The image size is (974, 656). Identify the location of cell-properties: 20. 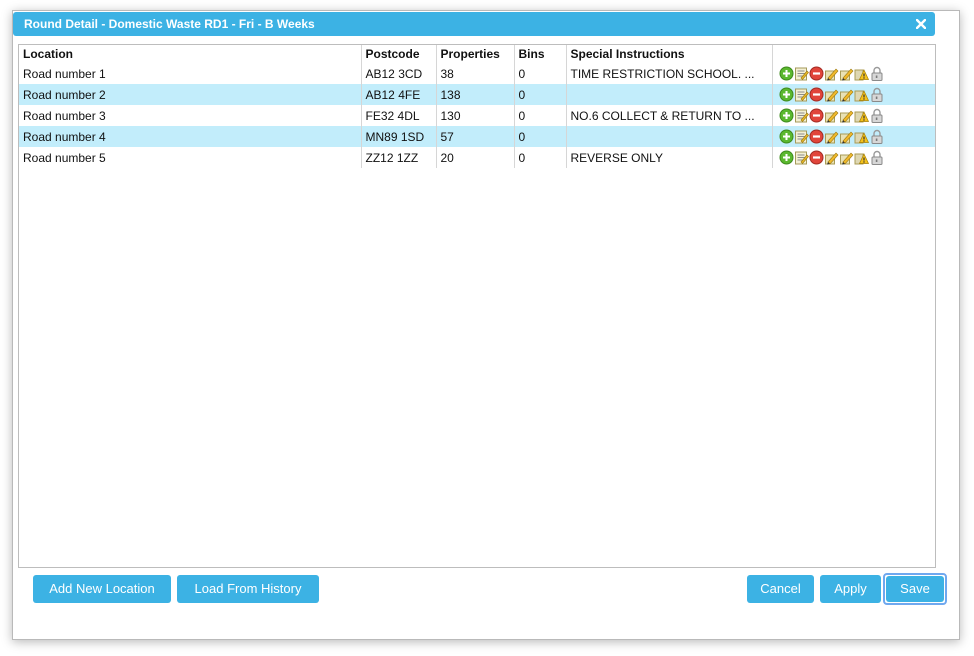
(475, 157).